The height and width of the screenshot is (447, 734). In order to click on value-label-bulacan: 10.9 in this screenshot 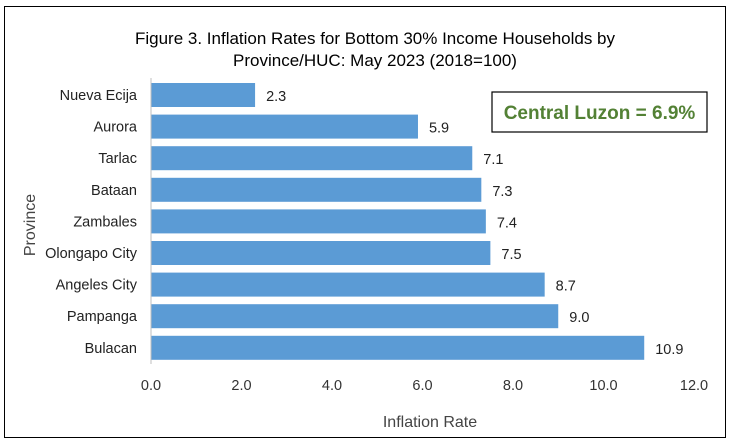, I will do `click(669, 350)`.